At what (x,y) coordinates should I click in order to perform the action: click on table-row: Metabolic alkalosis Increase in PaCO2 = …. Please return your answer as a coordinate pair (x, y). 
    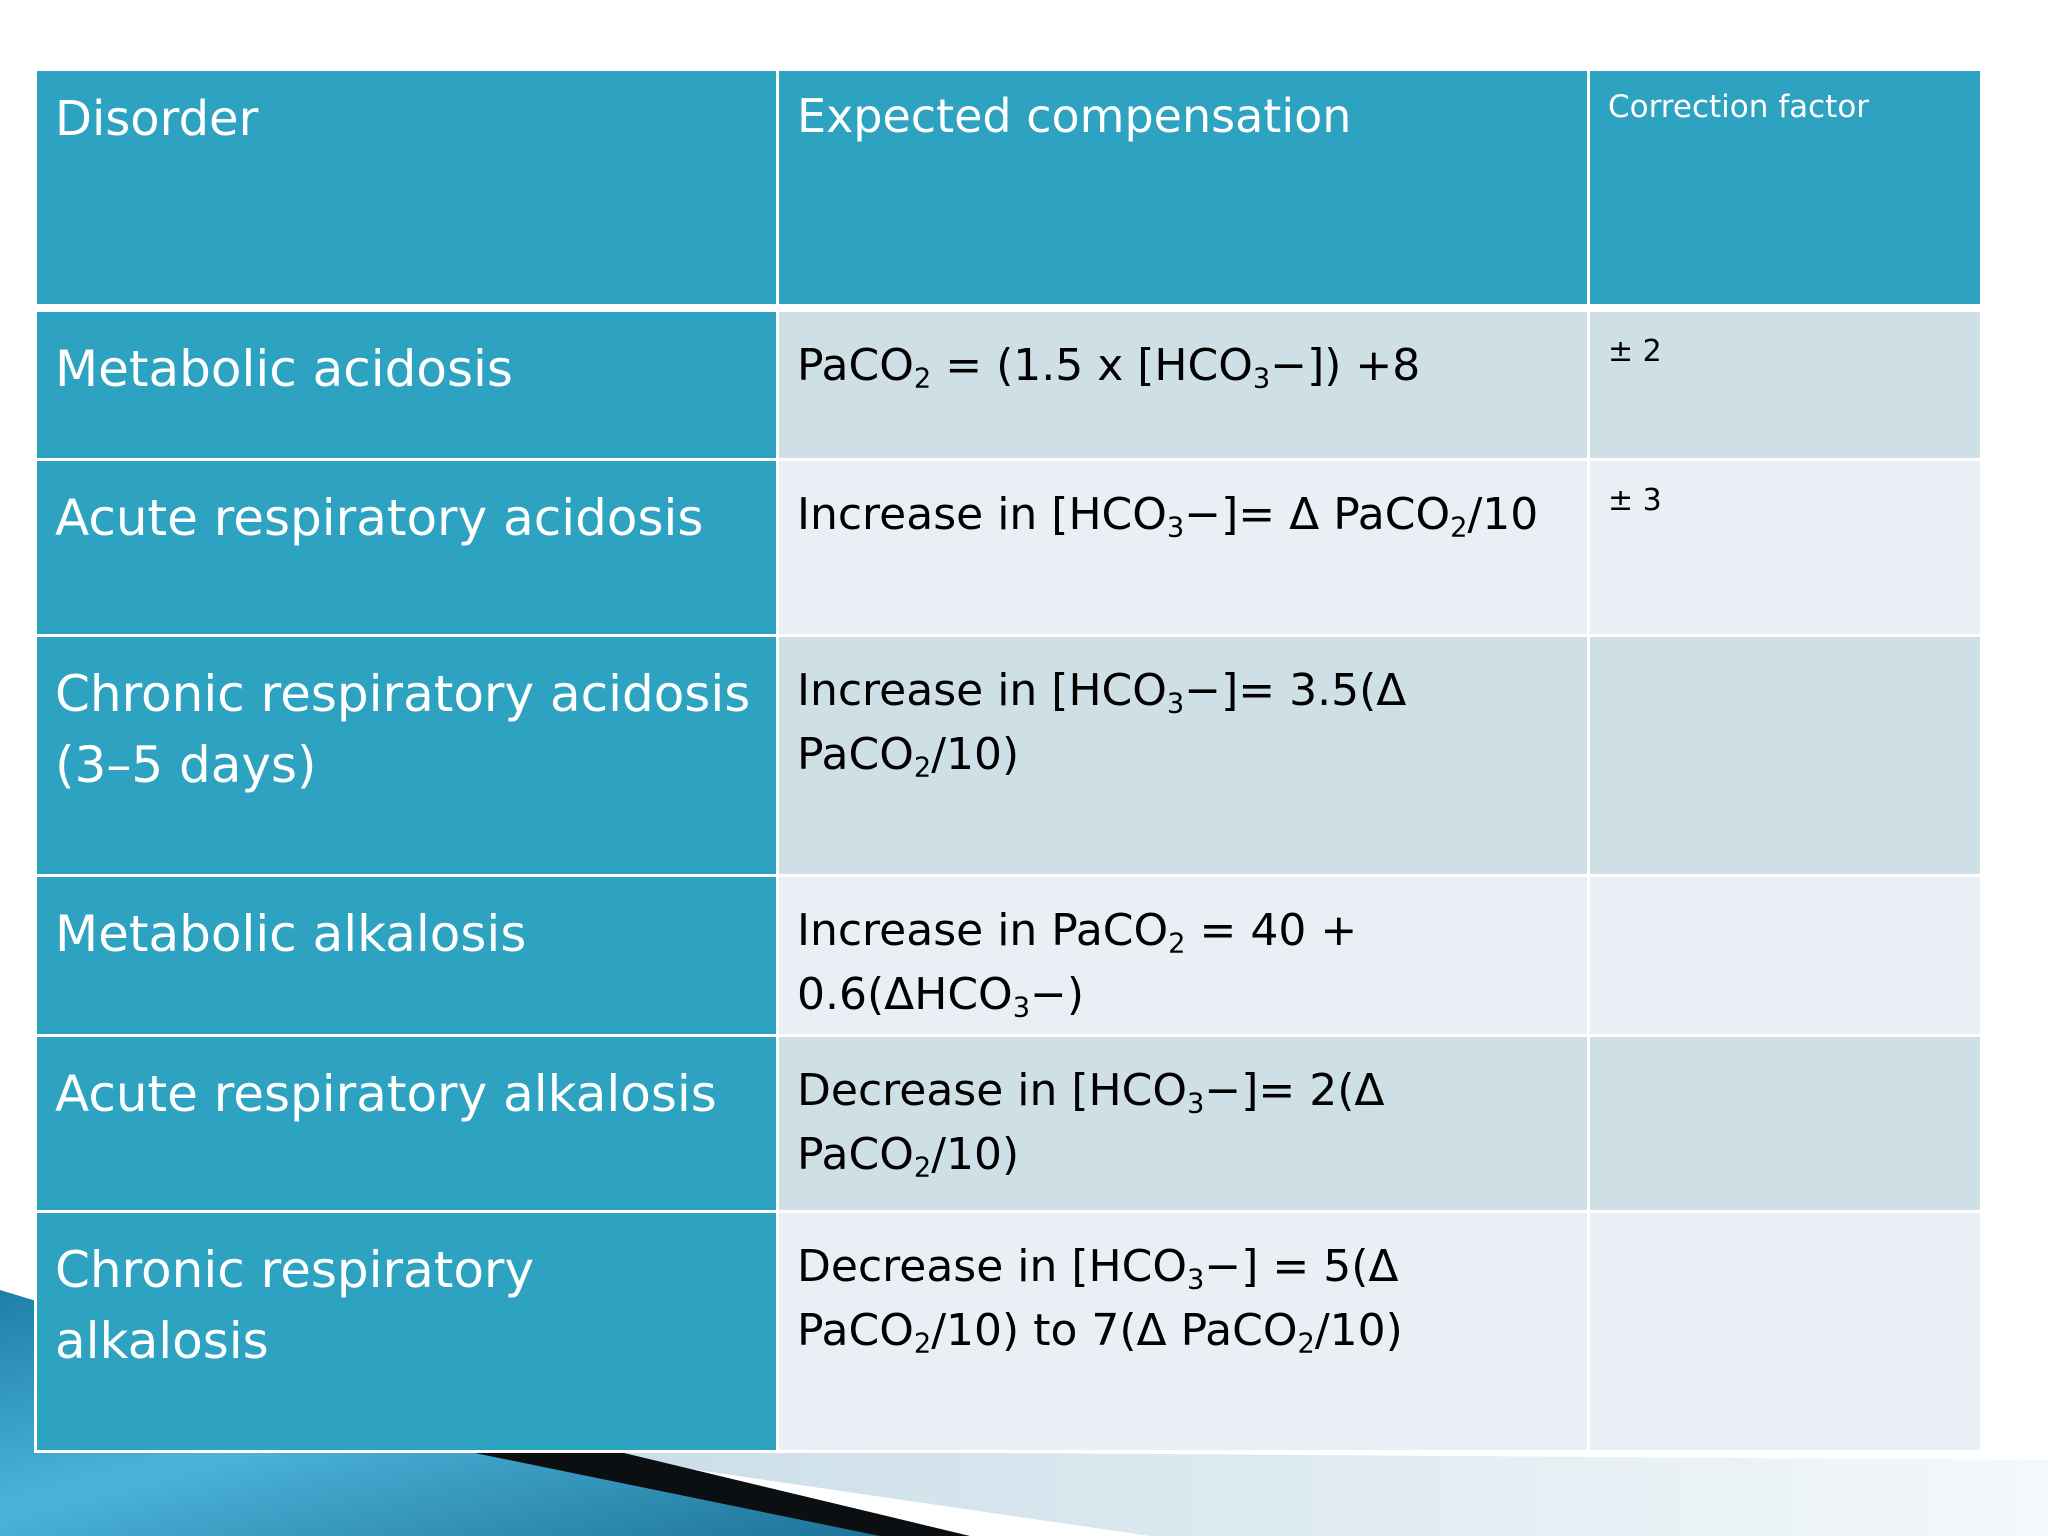
    Looking at the image, I should click on (1008, 955).